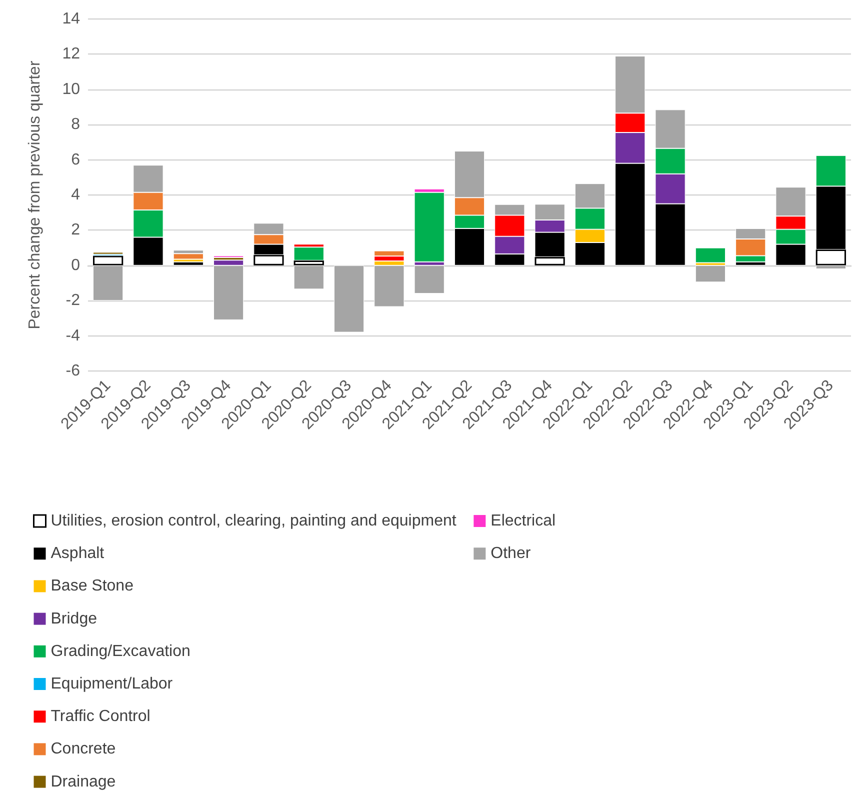  What do you see at coordinates (75, 230) in the screenshot?
I see `y-tick-label: 2` at bounding box center [75, 230].